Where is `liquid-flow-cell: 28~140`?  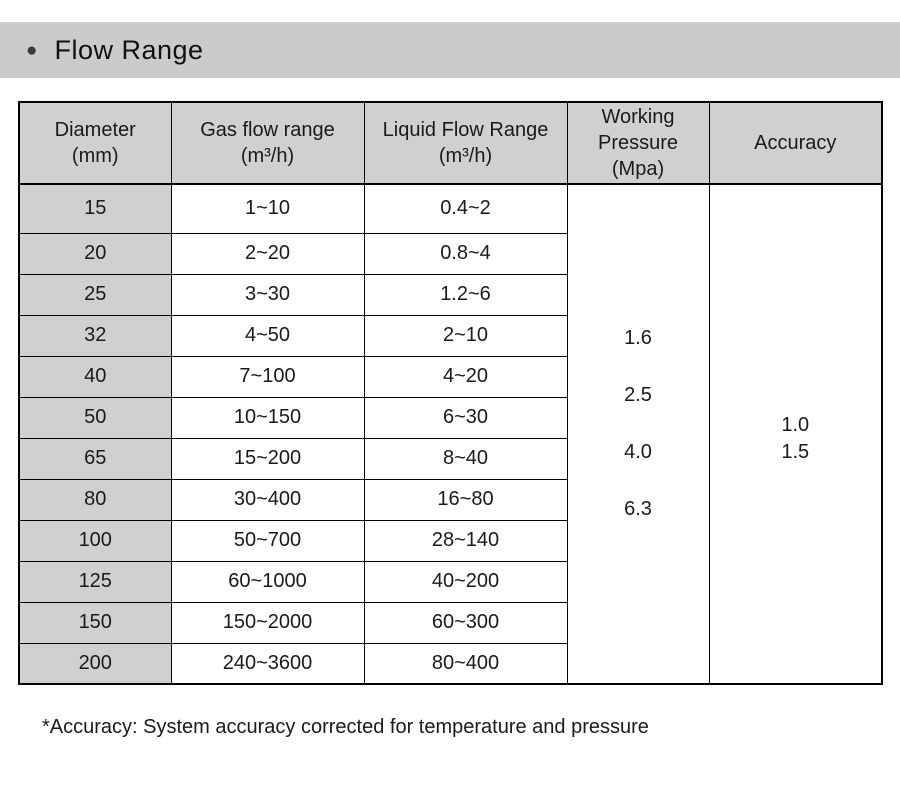 liquid-flow-cell: 28~140 is located at coordinates (465, 540).